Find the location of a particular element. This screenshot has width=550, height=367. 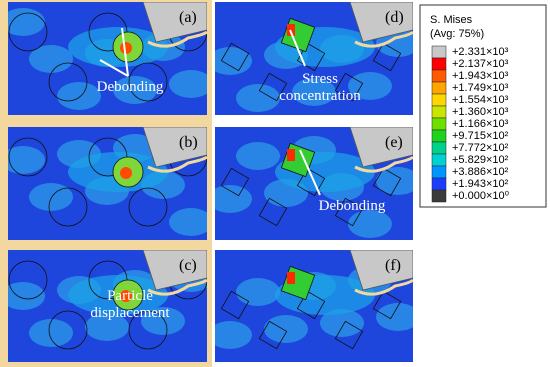

legend-label: +1.749×10³ is located at coordinates (480, 88).